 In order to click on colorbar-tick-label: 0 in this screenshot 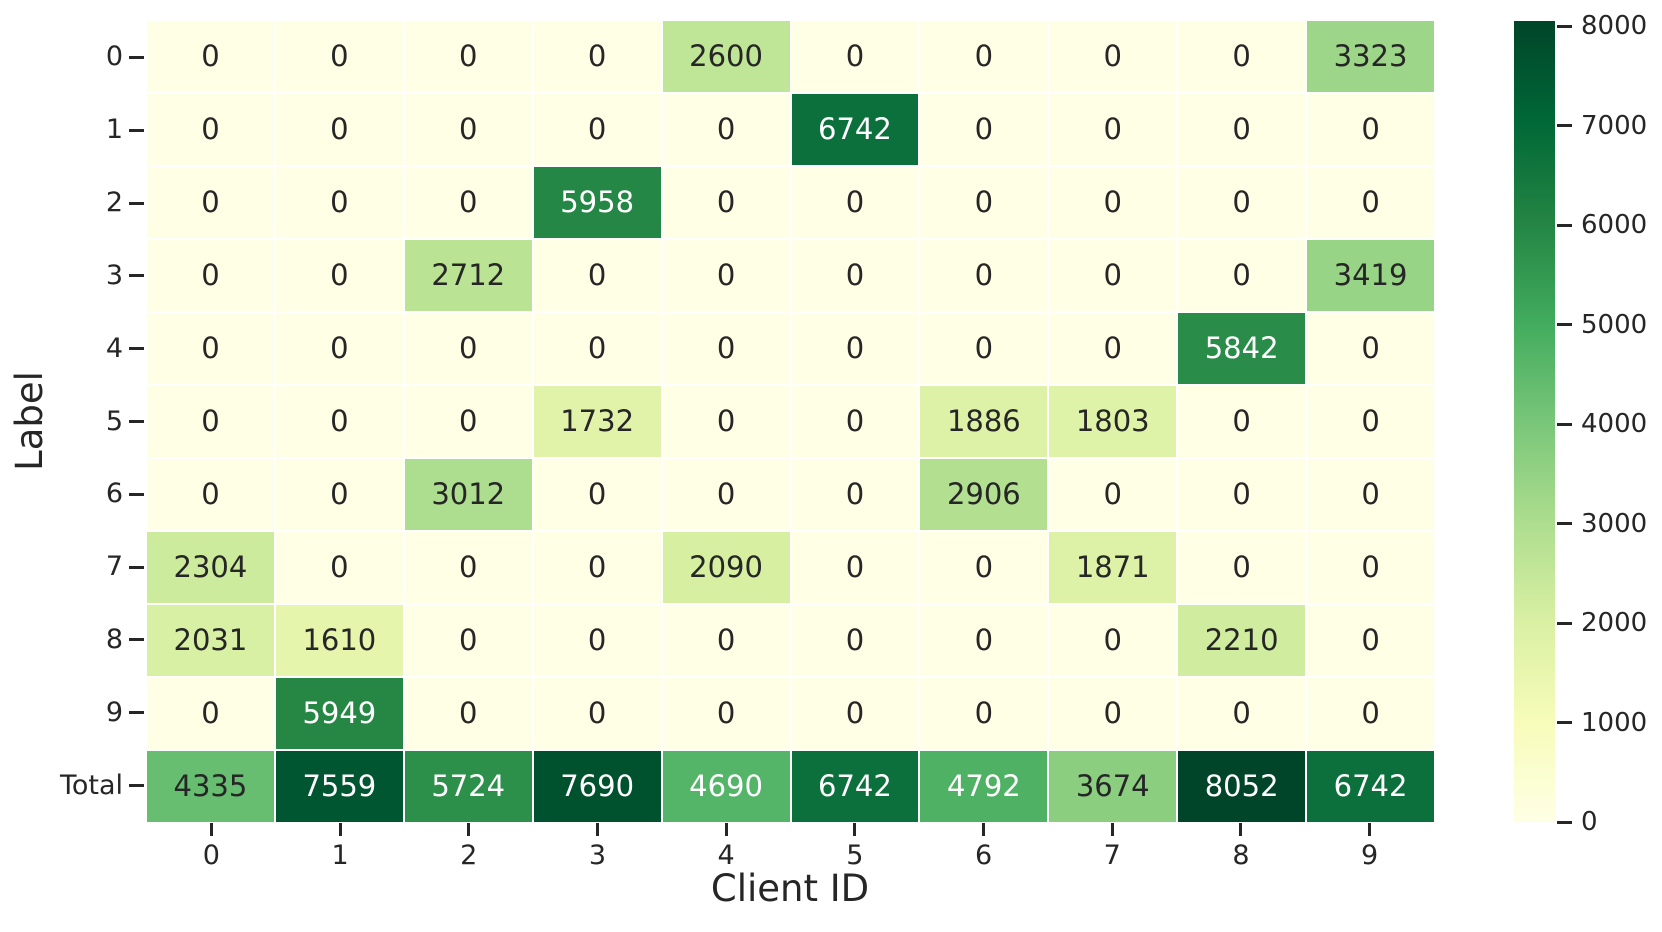, I will do `click(1589, 822)`.